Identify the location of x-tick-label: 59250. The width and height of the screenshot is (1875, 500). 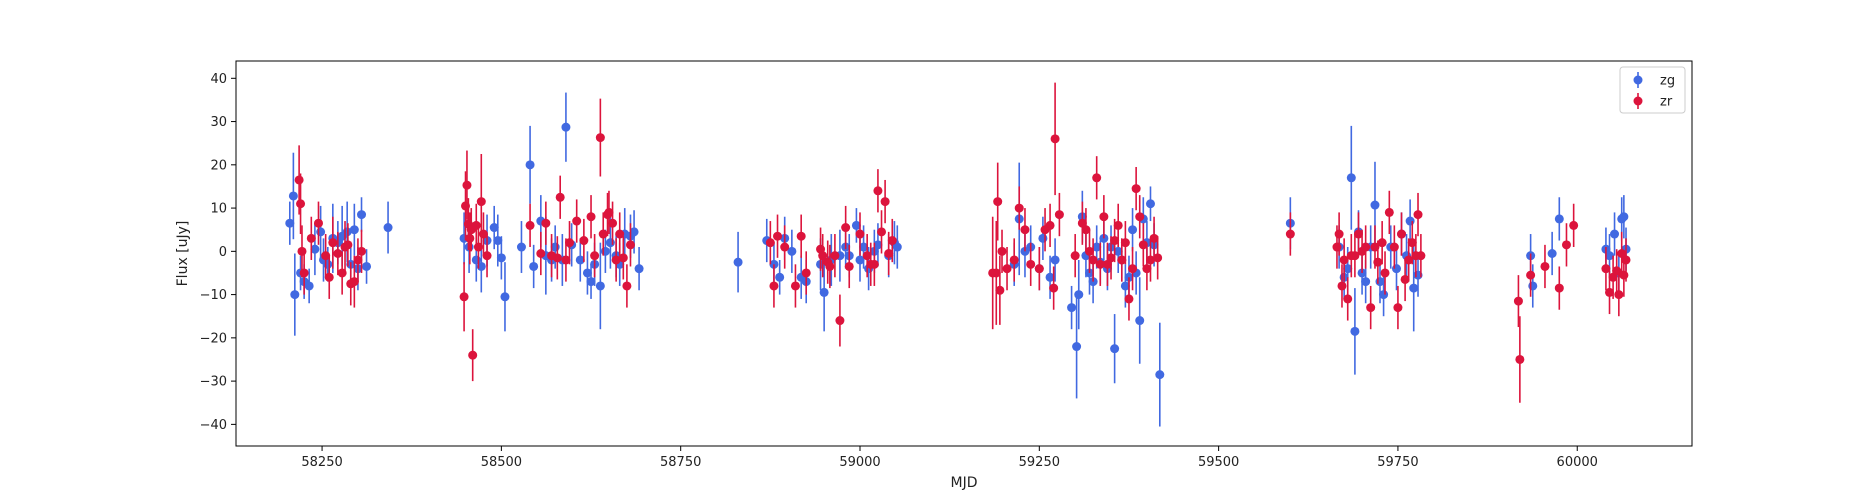
(1039, 462).